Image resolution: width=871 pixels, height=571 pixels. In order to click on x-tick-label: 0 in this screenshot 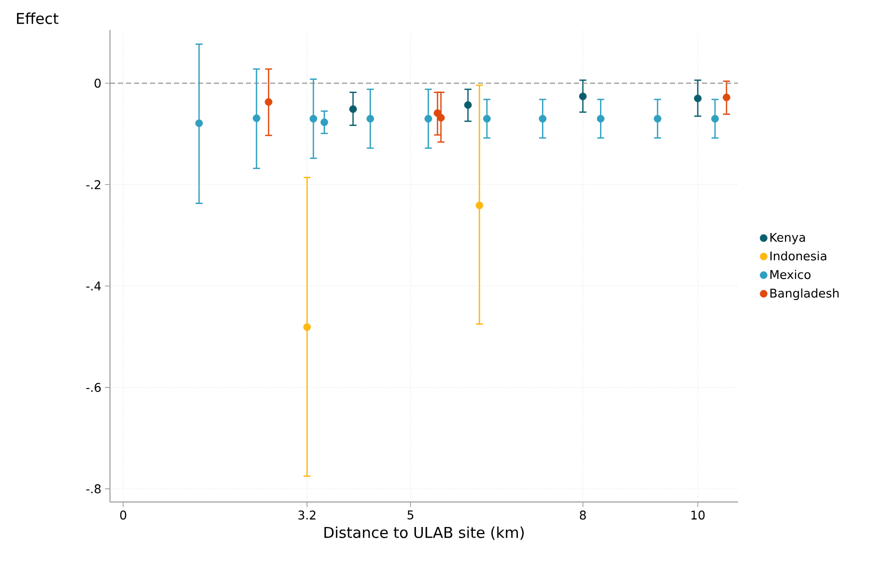, I will do `click(123, 515)`.